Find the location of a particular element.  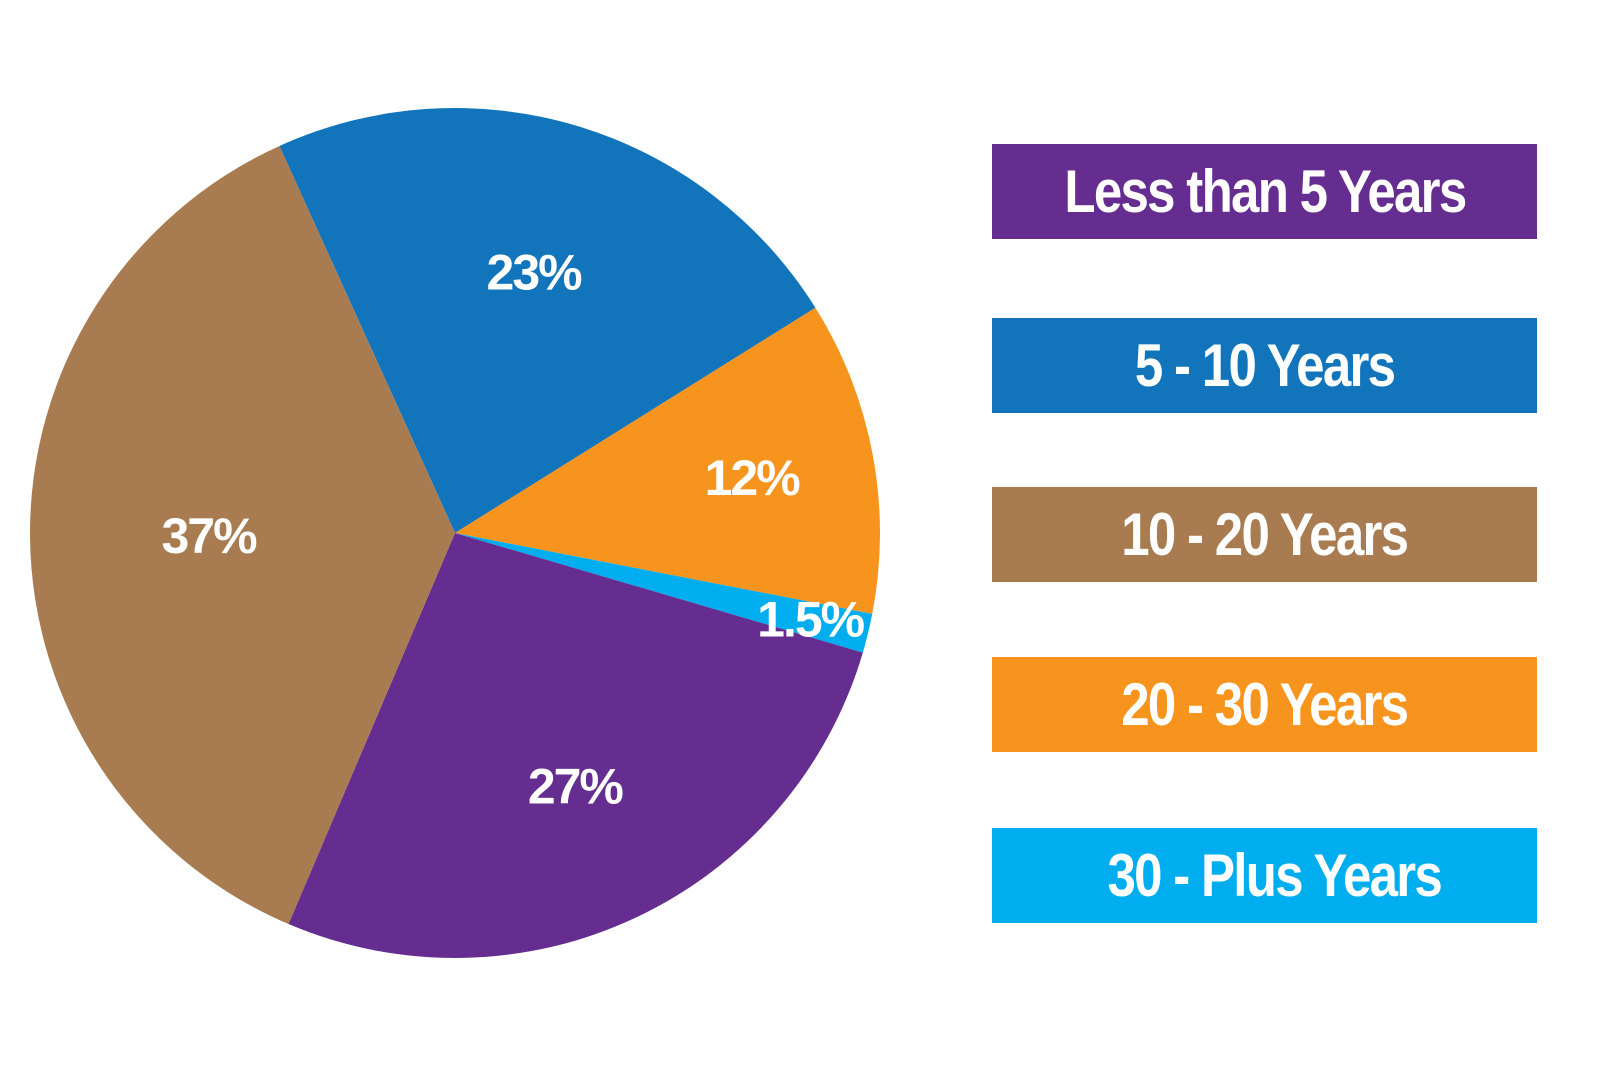

pie-slice-30-plus-years is located at coordinates (664, 593).